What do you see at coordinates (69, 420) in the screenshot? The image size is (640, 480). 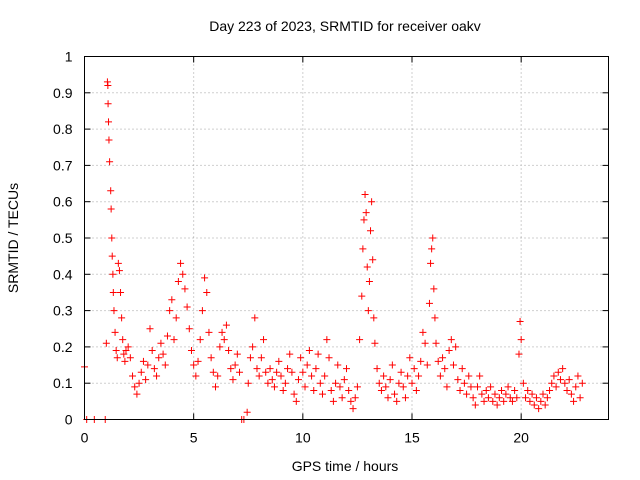 I see `y-tick-label: 0` at bounding box center [69, 420].